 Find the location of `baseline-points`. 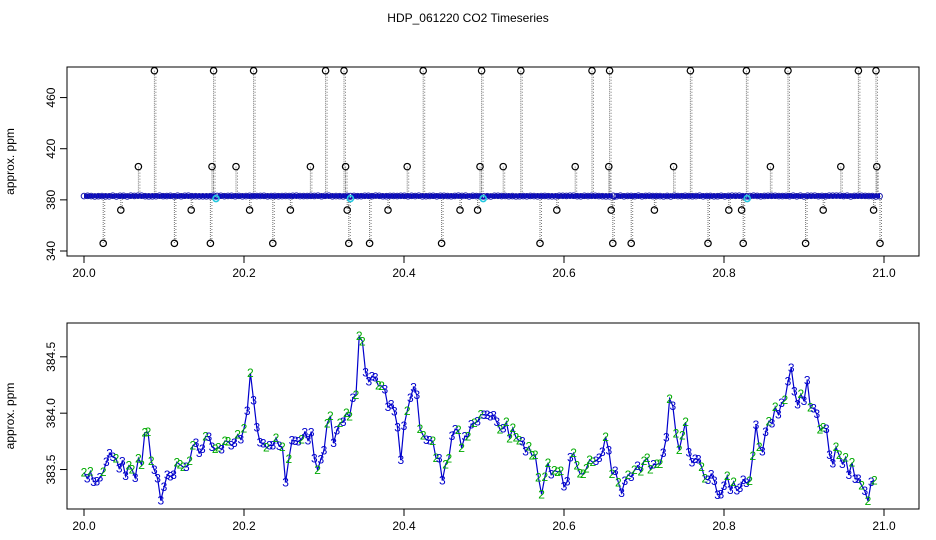

baseline-points is located at coordinates (481, 196).